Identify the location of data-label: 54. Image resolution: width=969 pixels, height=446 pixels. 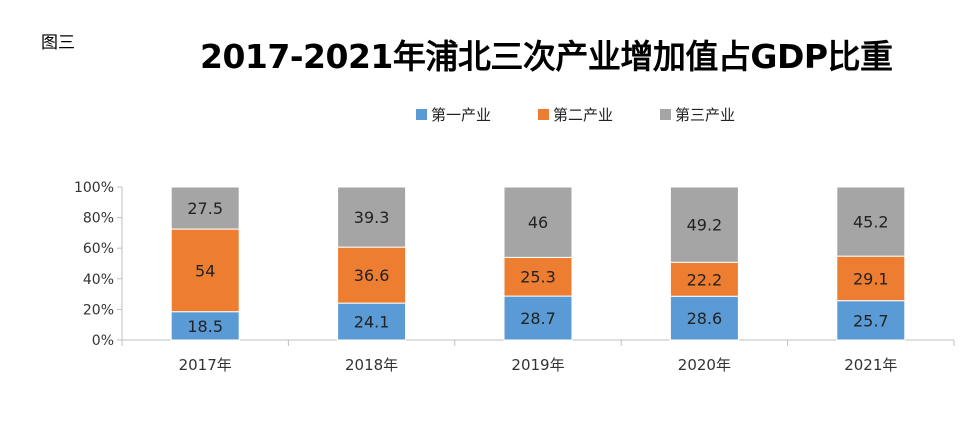
(205, 270).